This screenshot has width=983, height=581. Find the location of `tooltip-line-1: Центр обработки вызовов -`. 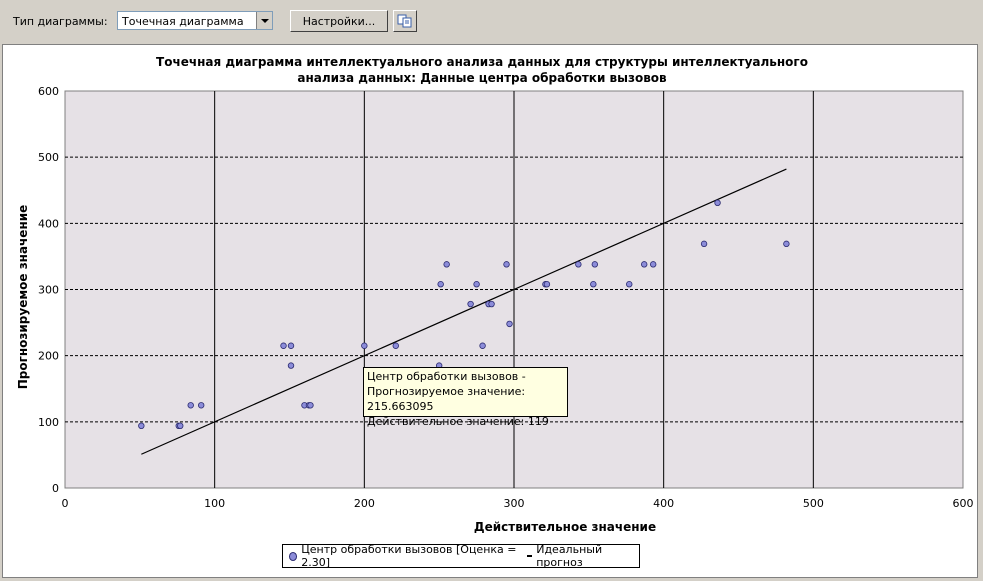

tooltip-line-1: Центр обработки вызовов - is located at coordinates (446, 376).